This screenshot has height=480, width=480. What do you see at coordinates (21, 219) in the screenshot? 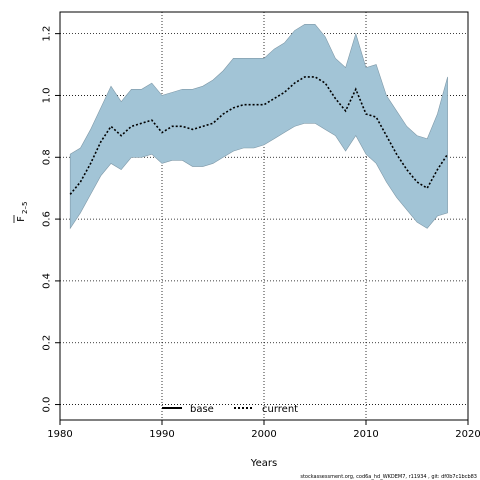
I see `y-axis-title-main: F` at bounding box center [21, 219].